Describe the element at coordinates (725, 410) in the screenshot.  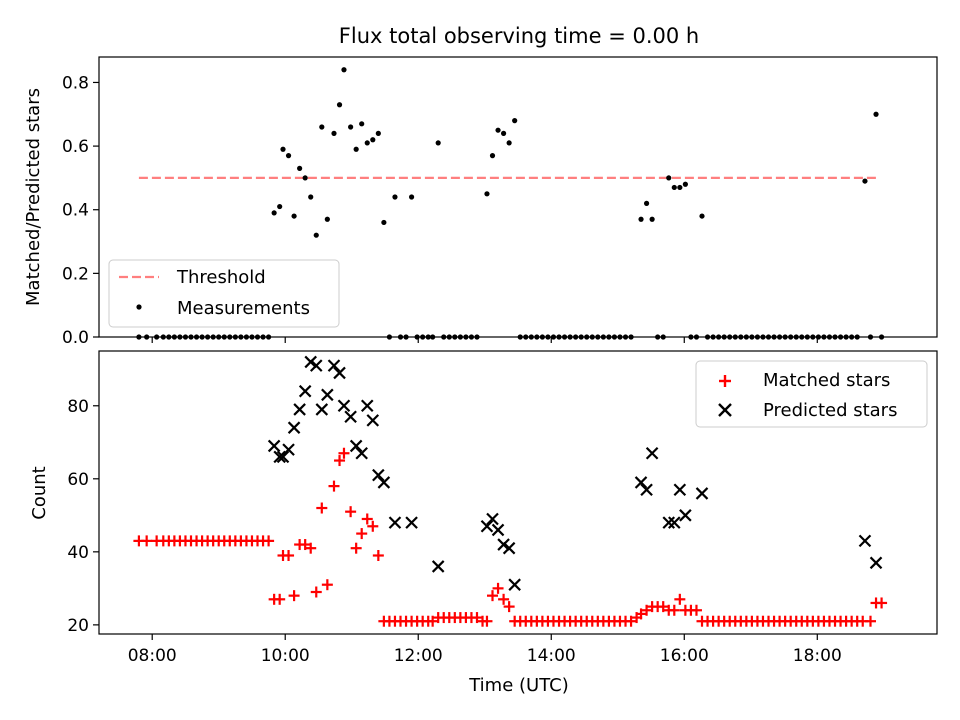
I see `legend-predicted-swatch` at that location.